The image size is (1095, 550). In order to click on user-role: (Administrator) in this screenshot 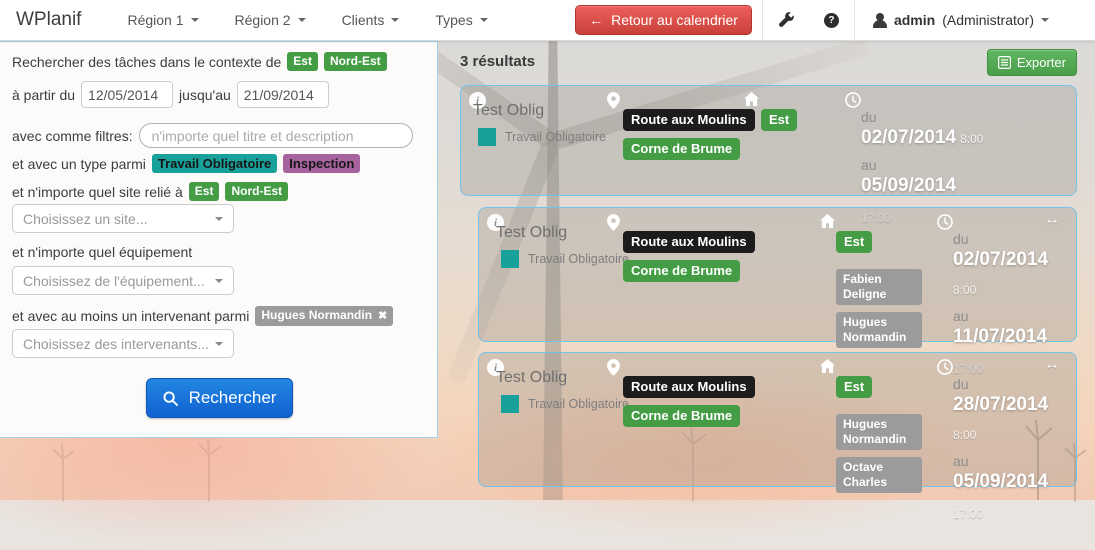, I will do `click(988, 20)`.